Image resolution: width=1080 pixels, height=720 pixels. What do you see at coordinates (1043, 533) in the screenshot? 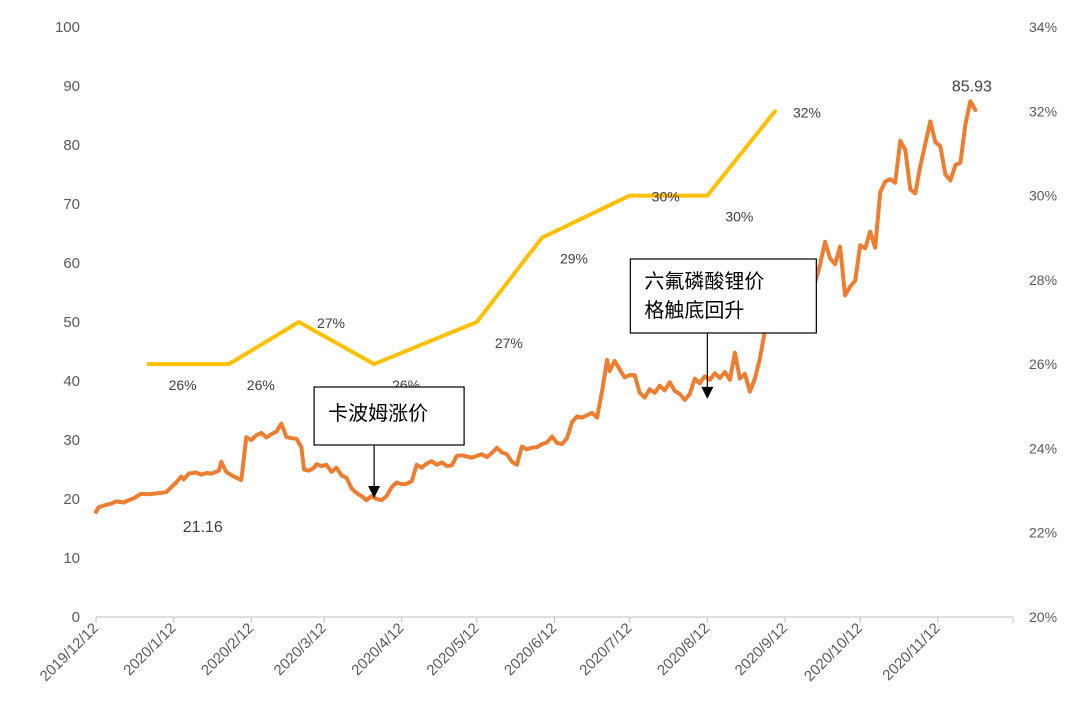
I see `y-right-tick-label: 22%` at bounding box center [1043, 533].